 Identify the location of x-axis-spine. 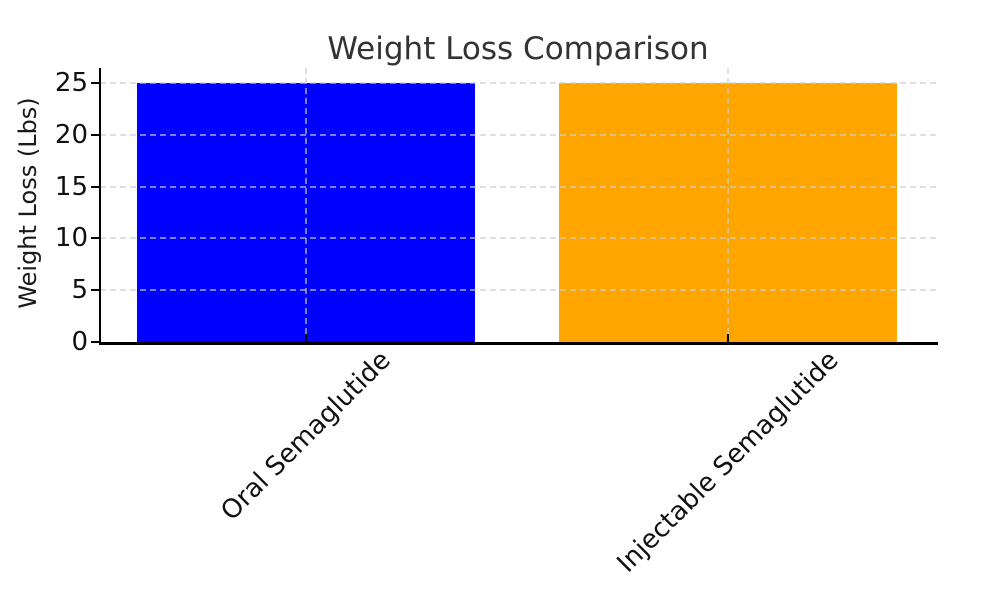
(518, 343).